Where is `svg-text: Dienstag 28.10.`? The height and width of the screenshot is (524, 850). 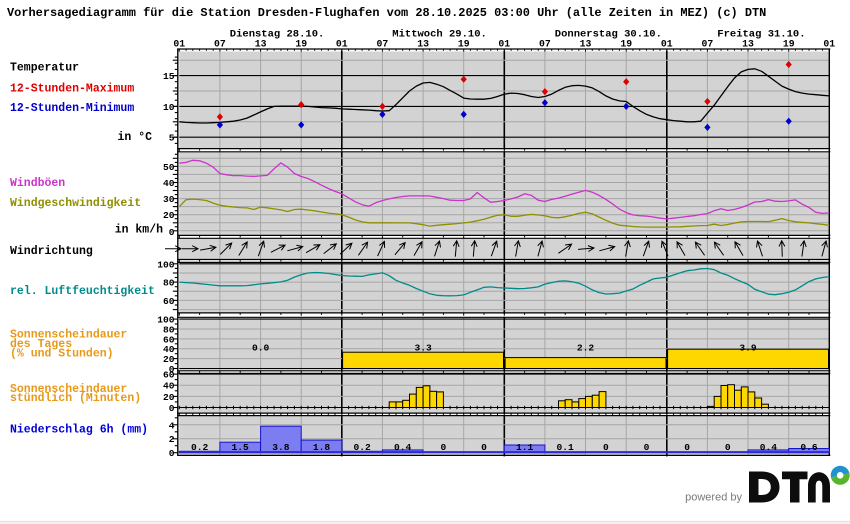 svg-text: Dienstag 28.10. is located at coordinates (277, 34).